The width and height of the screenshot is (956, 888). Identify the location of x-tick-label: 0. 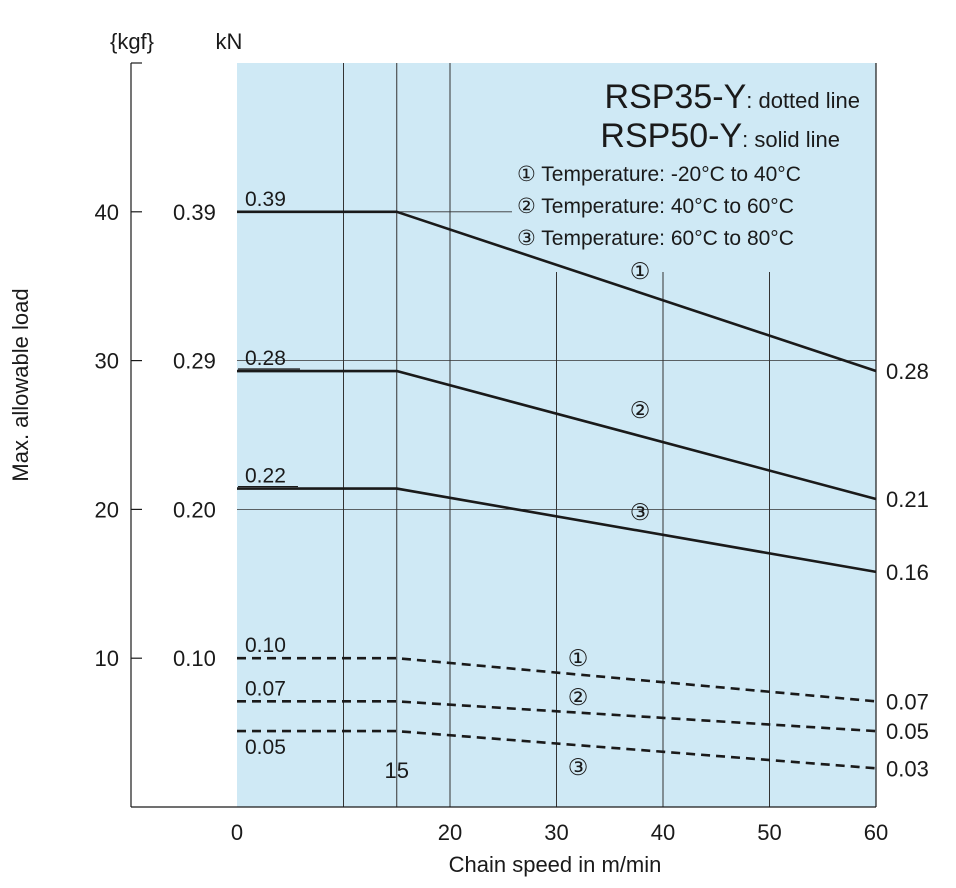
(237, 832).